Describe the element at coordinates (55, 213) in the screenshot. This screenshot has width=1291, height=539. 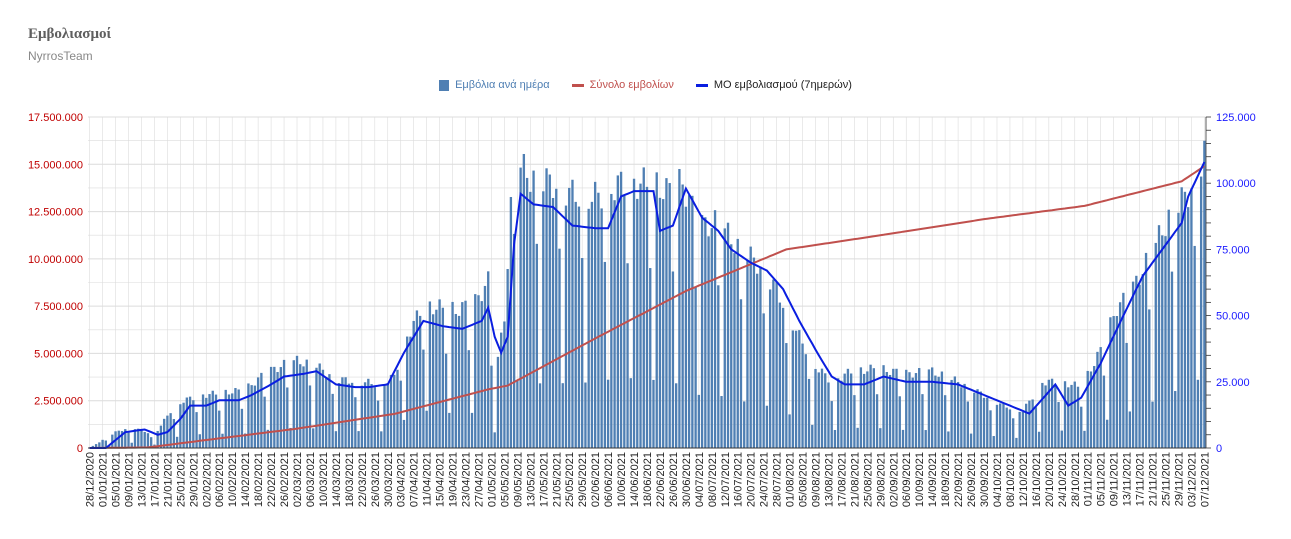
I see `left-axis-tick-label: 12.500.000` at that location.